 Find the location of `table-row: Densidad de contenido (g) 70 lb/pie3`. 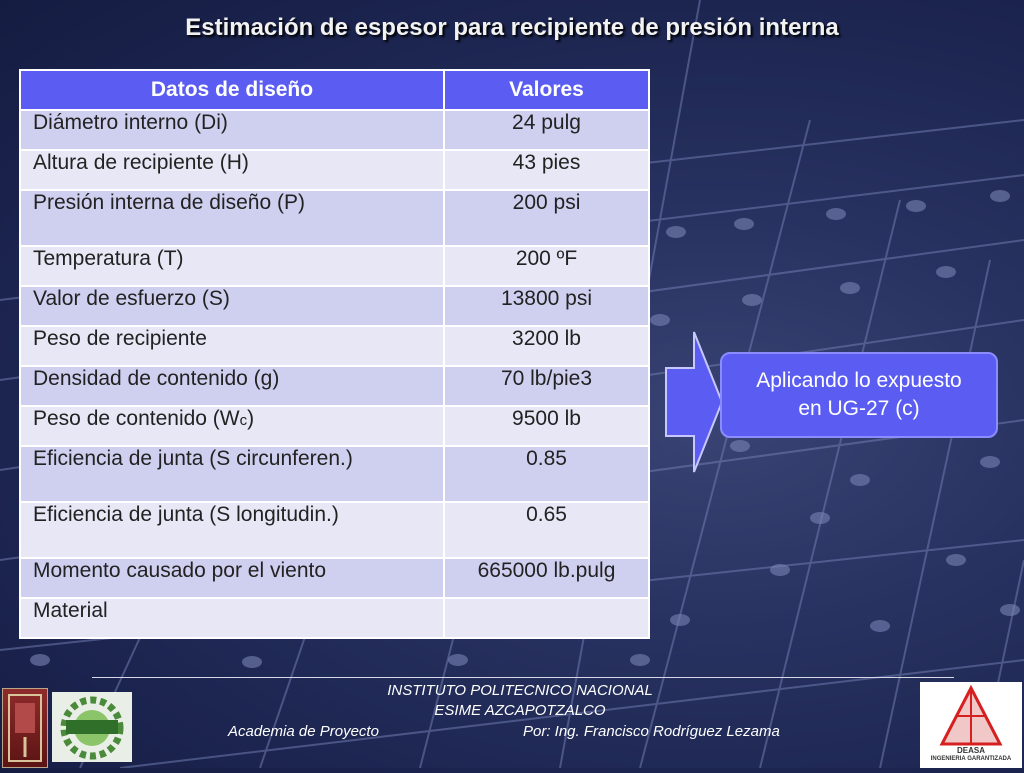

table-row: Densidad de contenido (g) 70 lb/pie3 is located at coordinates (334, 386).